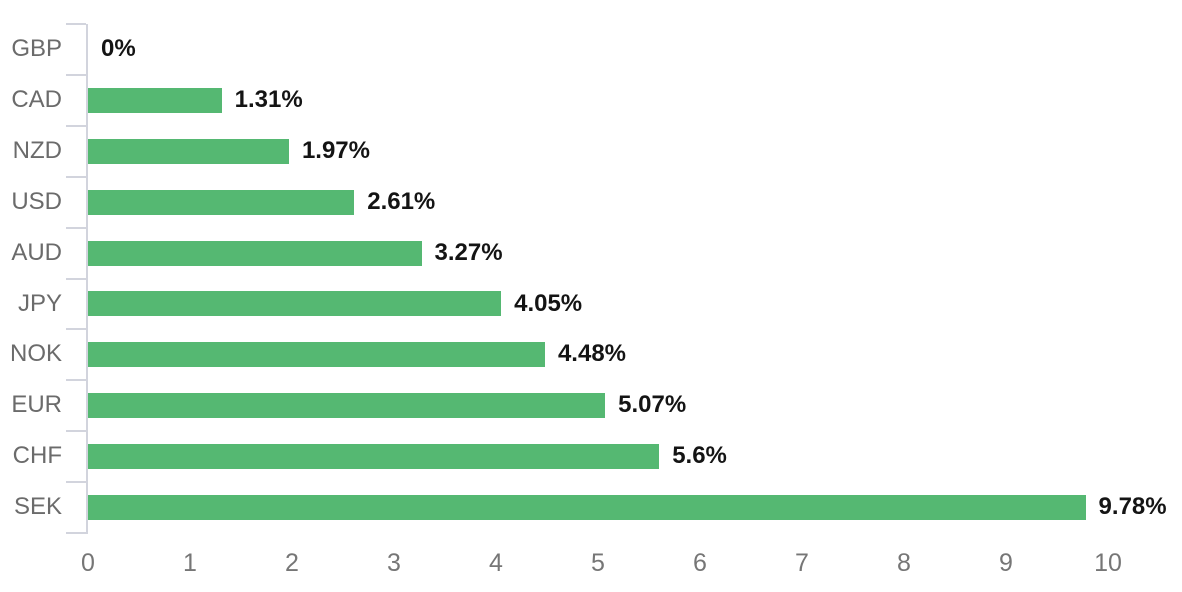 This screenshot has width=1182, height=592. Describe the element at coordinates (37, 456) in the screenshot. I see `category-label: CHF` at that location.